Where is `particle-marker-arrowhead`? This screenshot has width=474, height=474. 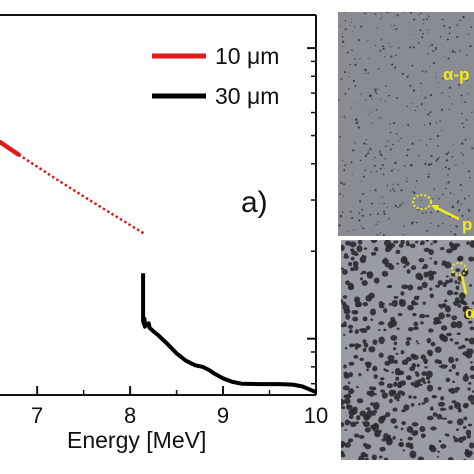
particle-marker-arrowhead is located at coordinates (435, 208).